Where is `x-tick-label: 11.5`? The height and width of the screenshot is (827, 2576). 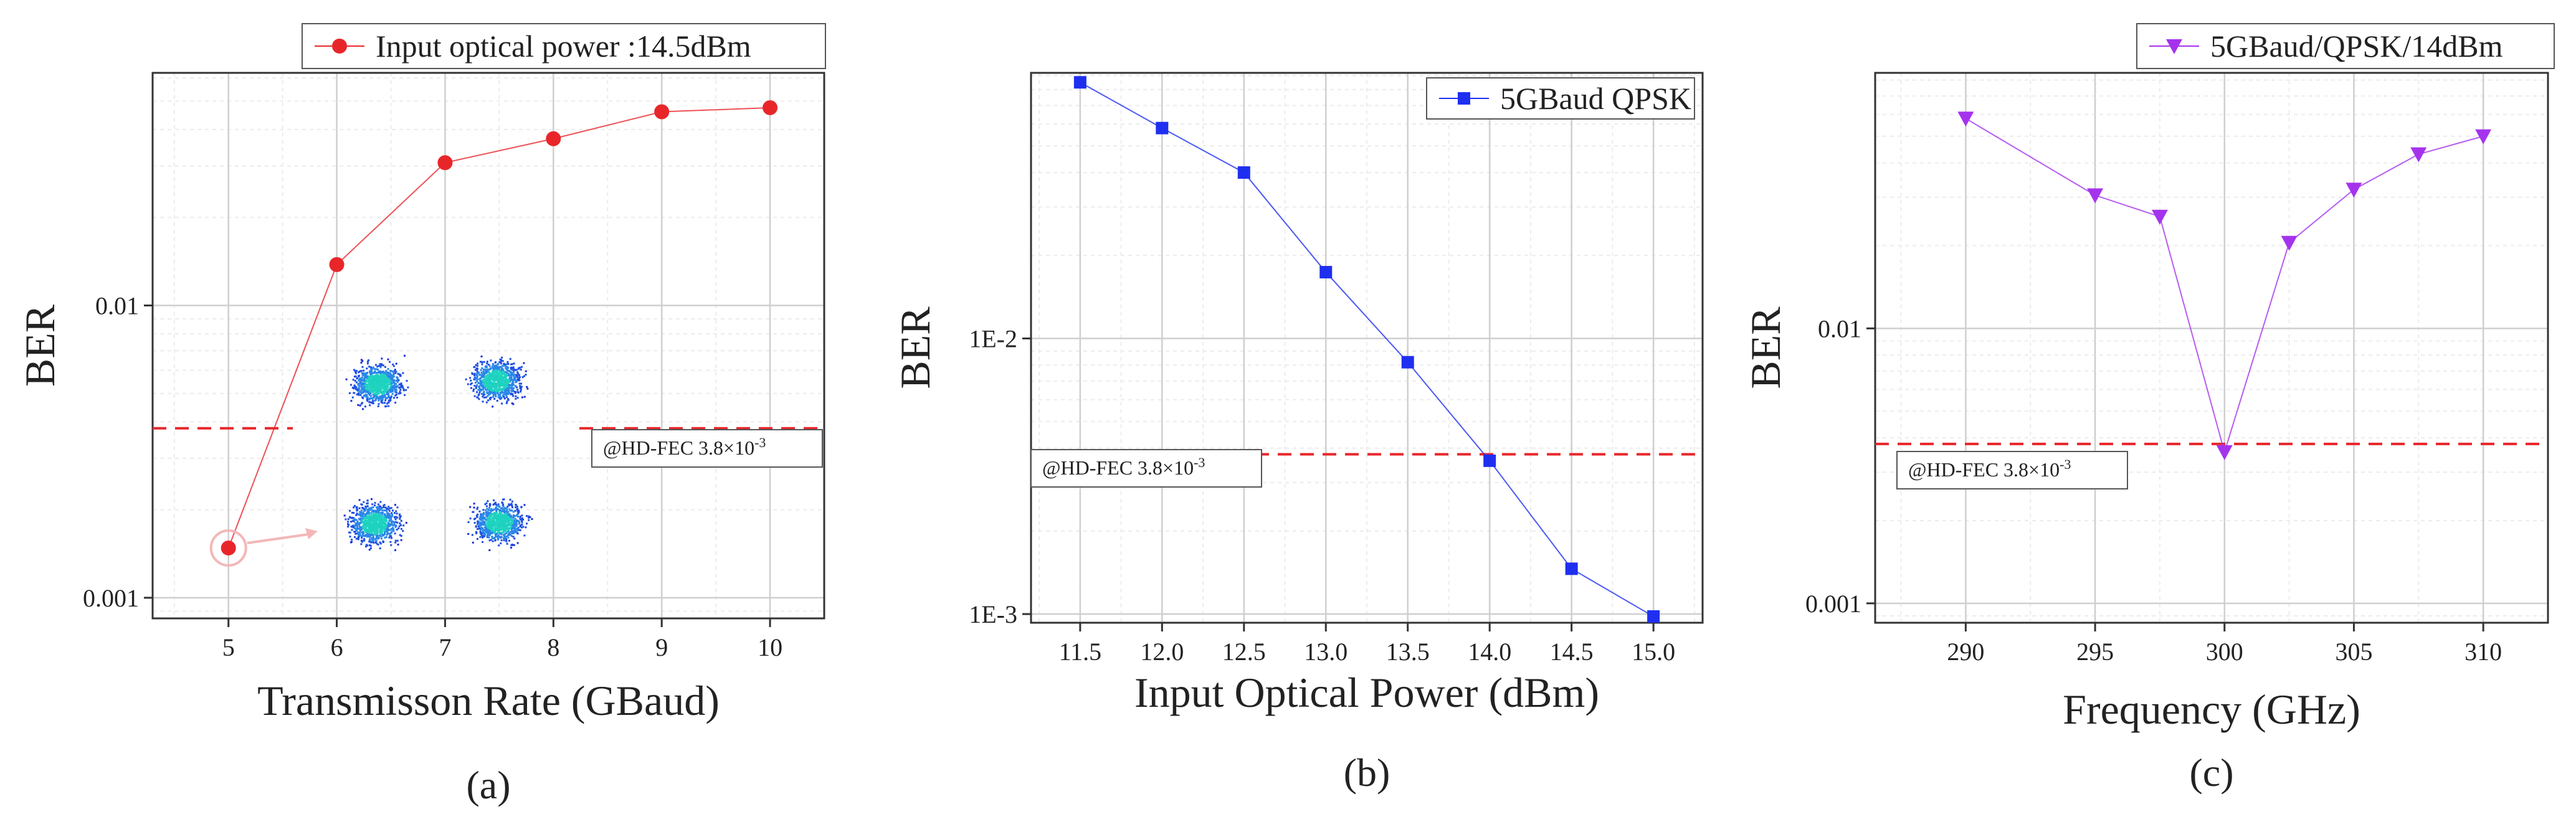
x-tick-label: 11.5 is located at coordinates (1080, 652).